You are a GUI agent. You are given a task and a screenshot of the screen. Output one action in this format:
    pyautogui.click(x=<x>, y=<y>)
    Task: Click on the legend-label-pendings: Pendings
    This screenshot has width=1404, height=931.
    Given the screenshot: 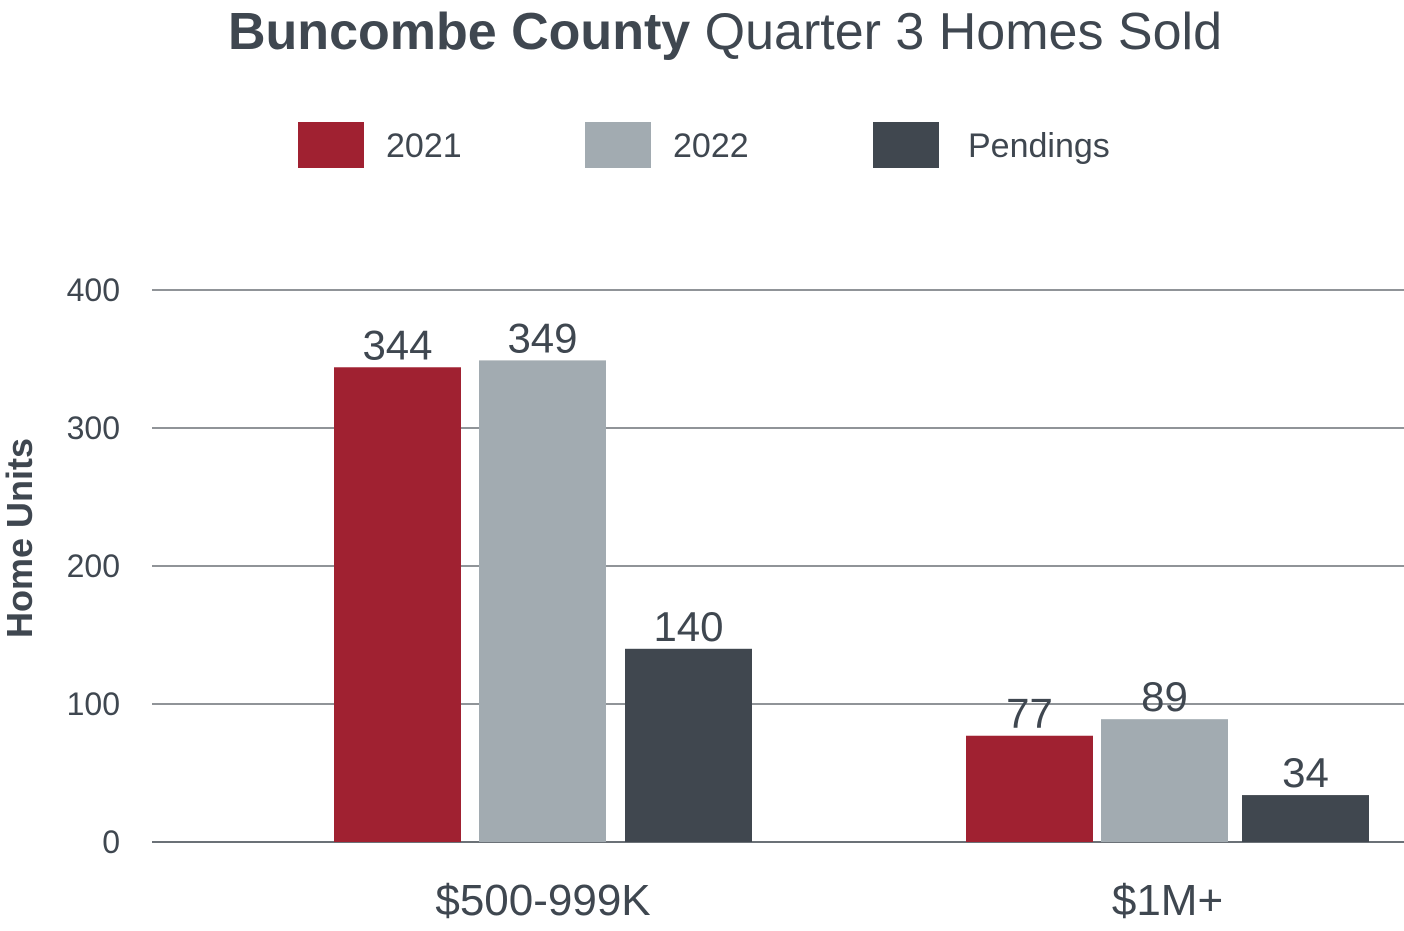 What is the action you would take?
    pyautogui.click(x=1039, y=146)
    